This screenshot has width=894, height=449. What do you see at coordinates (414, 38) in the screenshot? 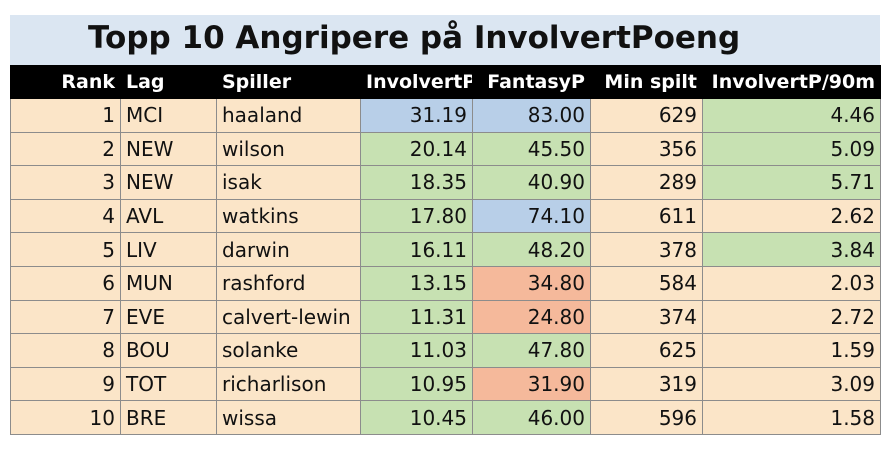
I see `table-title: Topp 10 Angripere på InvolvertPoeng` at bounding box center [414, 38].